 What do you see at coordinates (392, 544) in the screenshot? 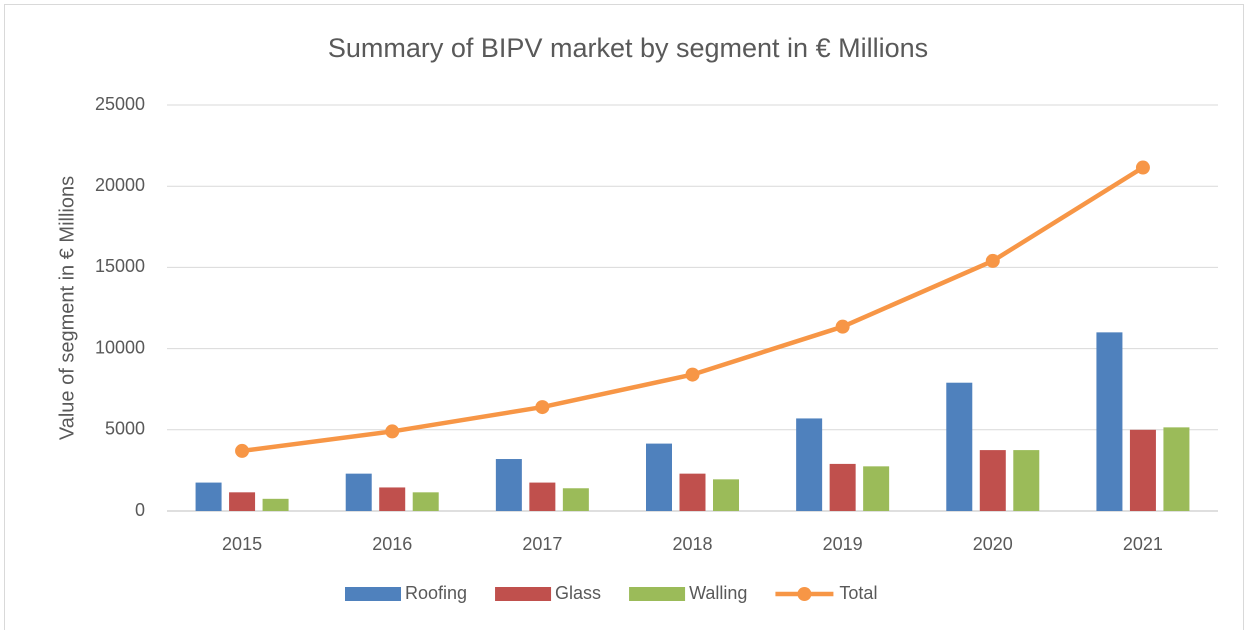
I see `x-tick-label: 2016` at bounding box center [392, 544].